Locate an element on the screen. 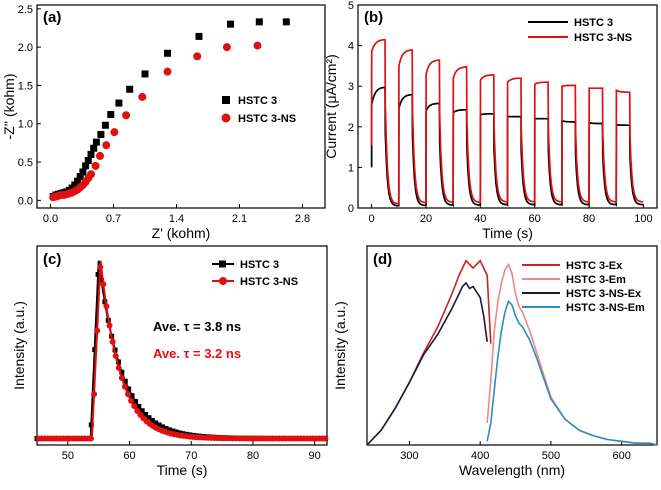  panel-label: (a) is located at coordinates (52, 17).